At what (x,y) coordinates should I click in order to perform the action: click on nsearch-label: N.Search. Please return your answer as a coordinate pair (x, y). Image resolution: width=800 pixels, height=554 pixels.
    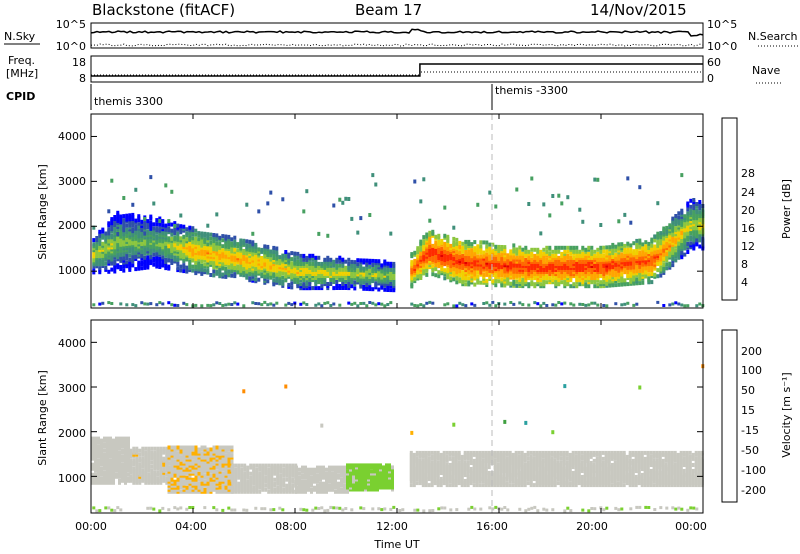
    Looking at the image, I should click on (773, 36).